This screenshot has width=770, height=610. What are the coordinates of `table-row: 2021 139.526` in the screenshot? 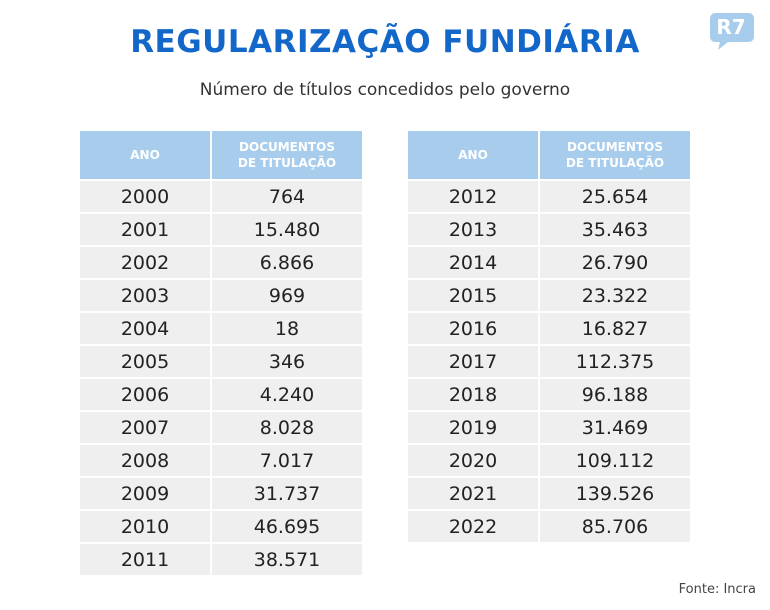 It's located at (549, 493).